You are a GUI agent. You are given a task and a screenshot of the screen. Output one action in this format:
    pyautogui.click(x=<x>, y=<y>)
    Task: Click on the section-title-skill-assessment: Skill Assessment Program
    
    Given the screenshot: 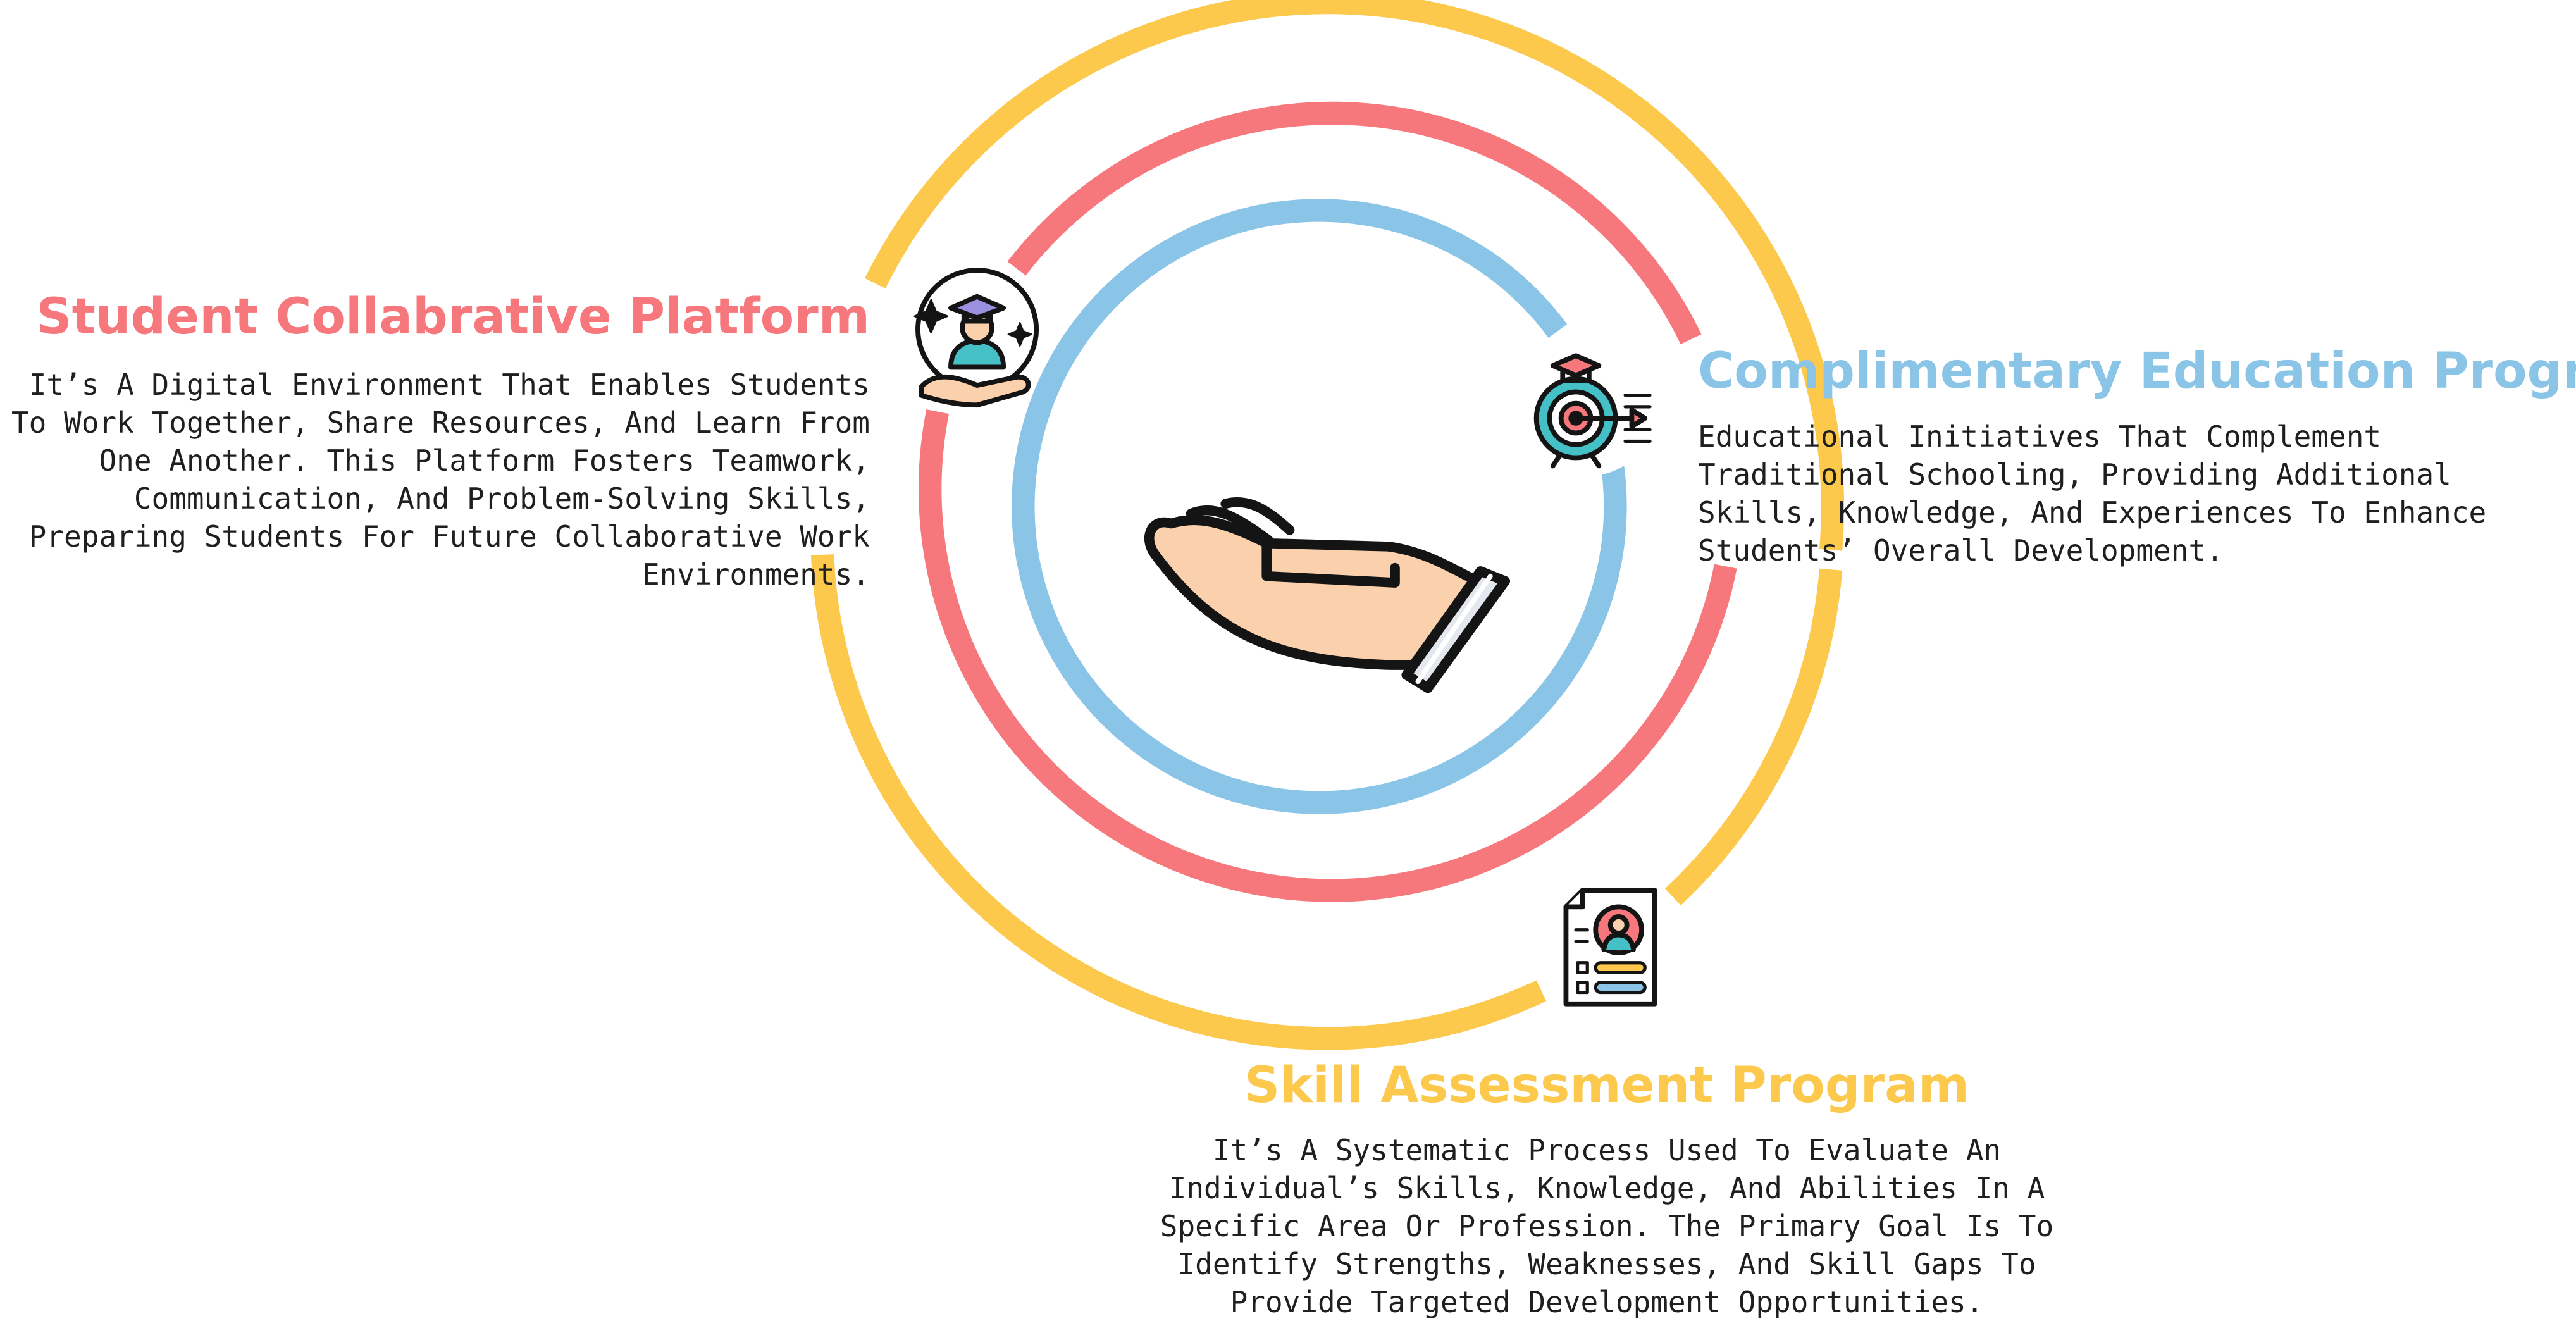 What is the action you would take?
    pyautogui.click(x=1607, y=1085)
    